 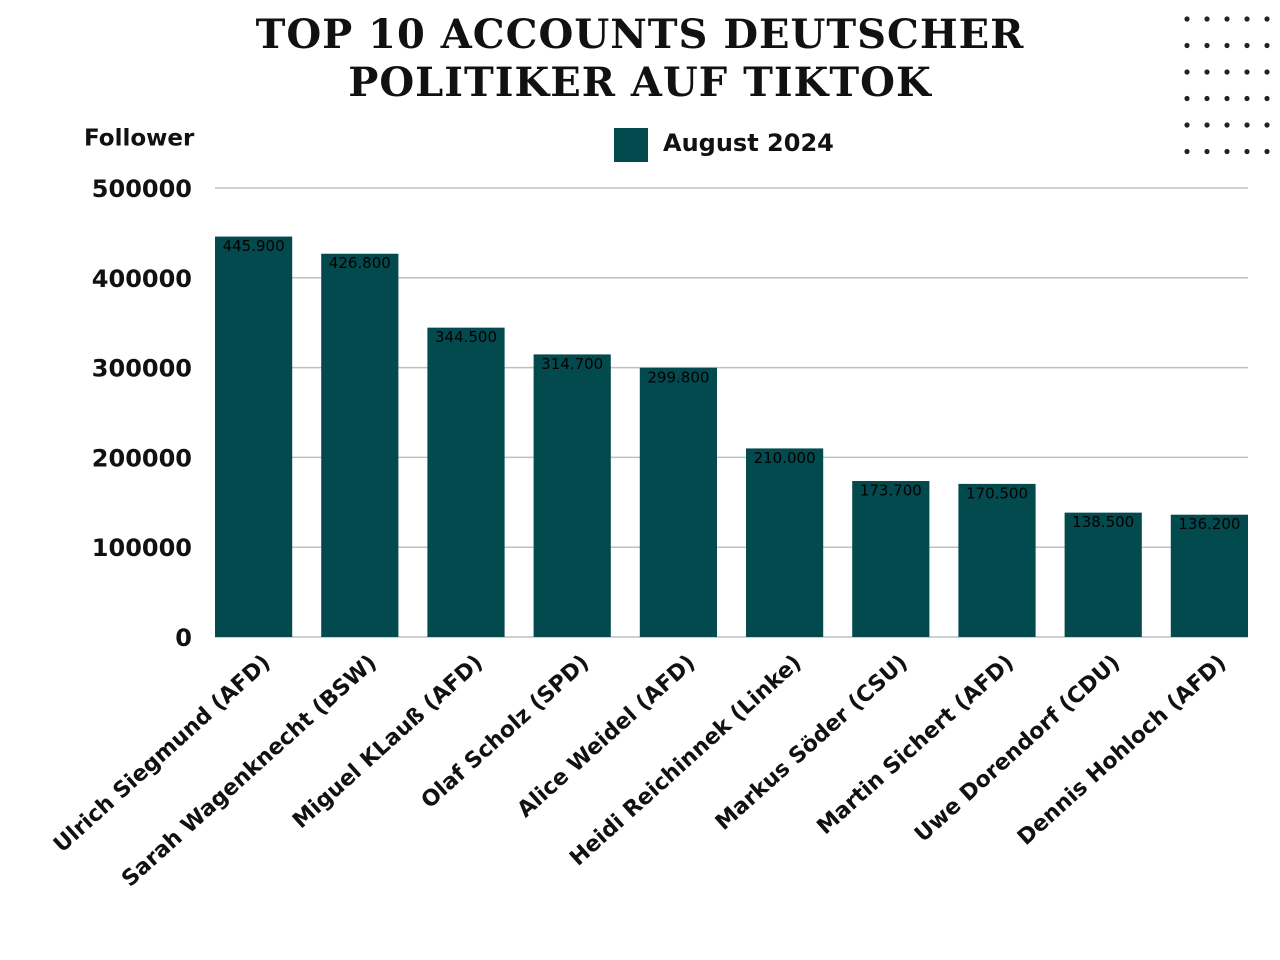 I want to click on value-label: 173.700, so click(x=891, y=491).